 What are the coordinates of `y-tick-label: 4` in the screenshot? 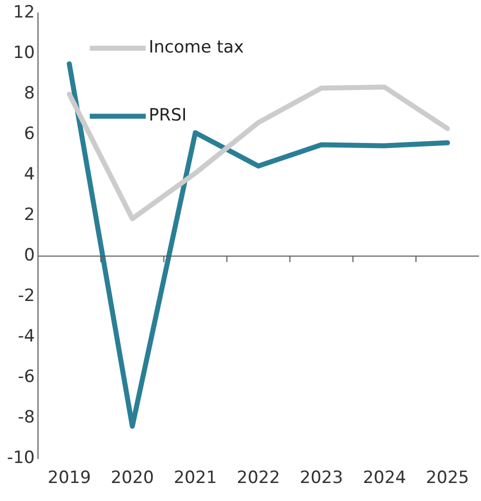 It's located at (29, 174).